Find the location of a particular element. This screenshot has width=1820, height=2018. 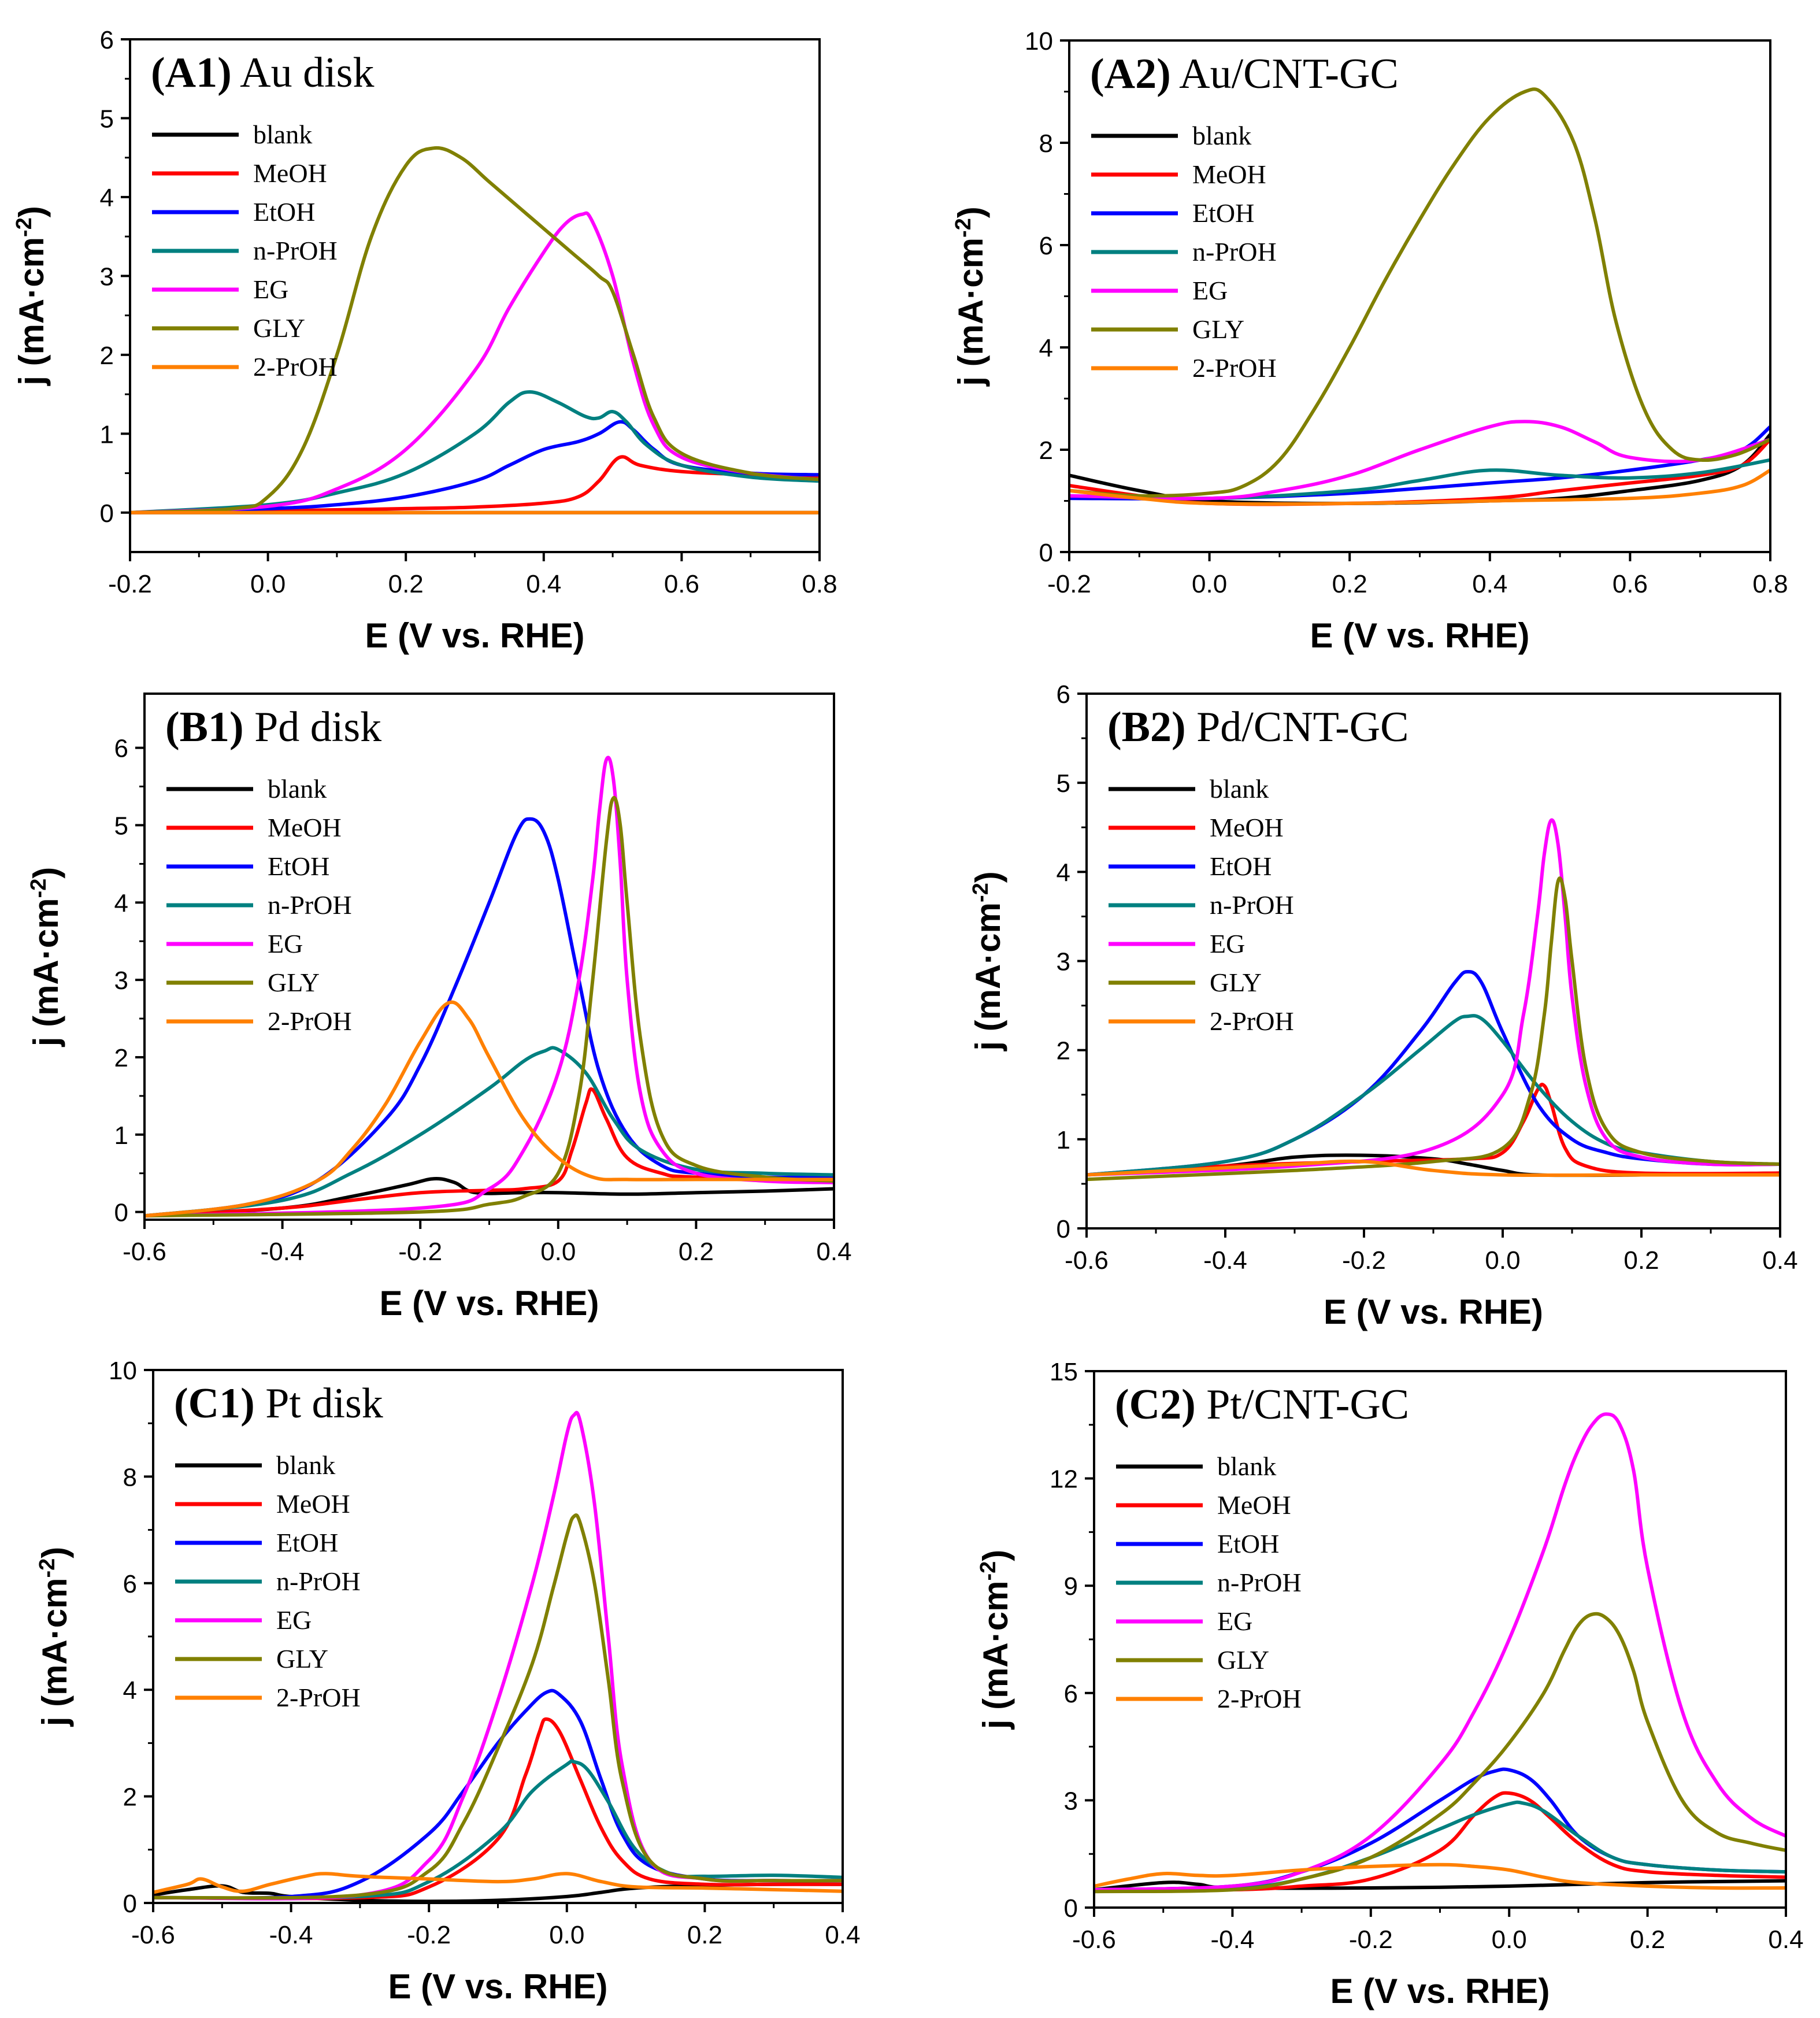

x-axis-label-a2: E (V vs. RHE) is located at coordinates (1419, 635).